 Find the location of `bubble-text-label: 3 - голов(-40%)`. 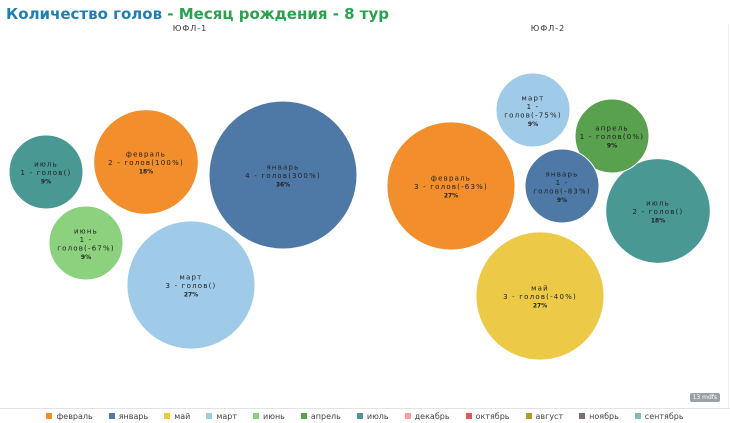

bubble-text-label: 3 - голов(-40%) is located at coordinates (540, 297).